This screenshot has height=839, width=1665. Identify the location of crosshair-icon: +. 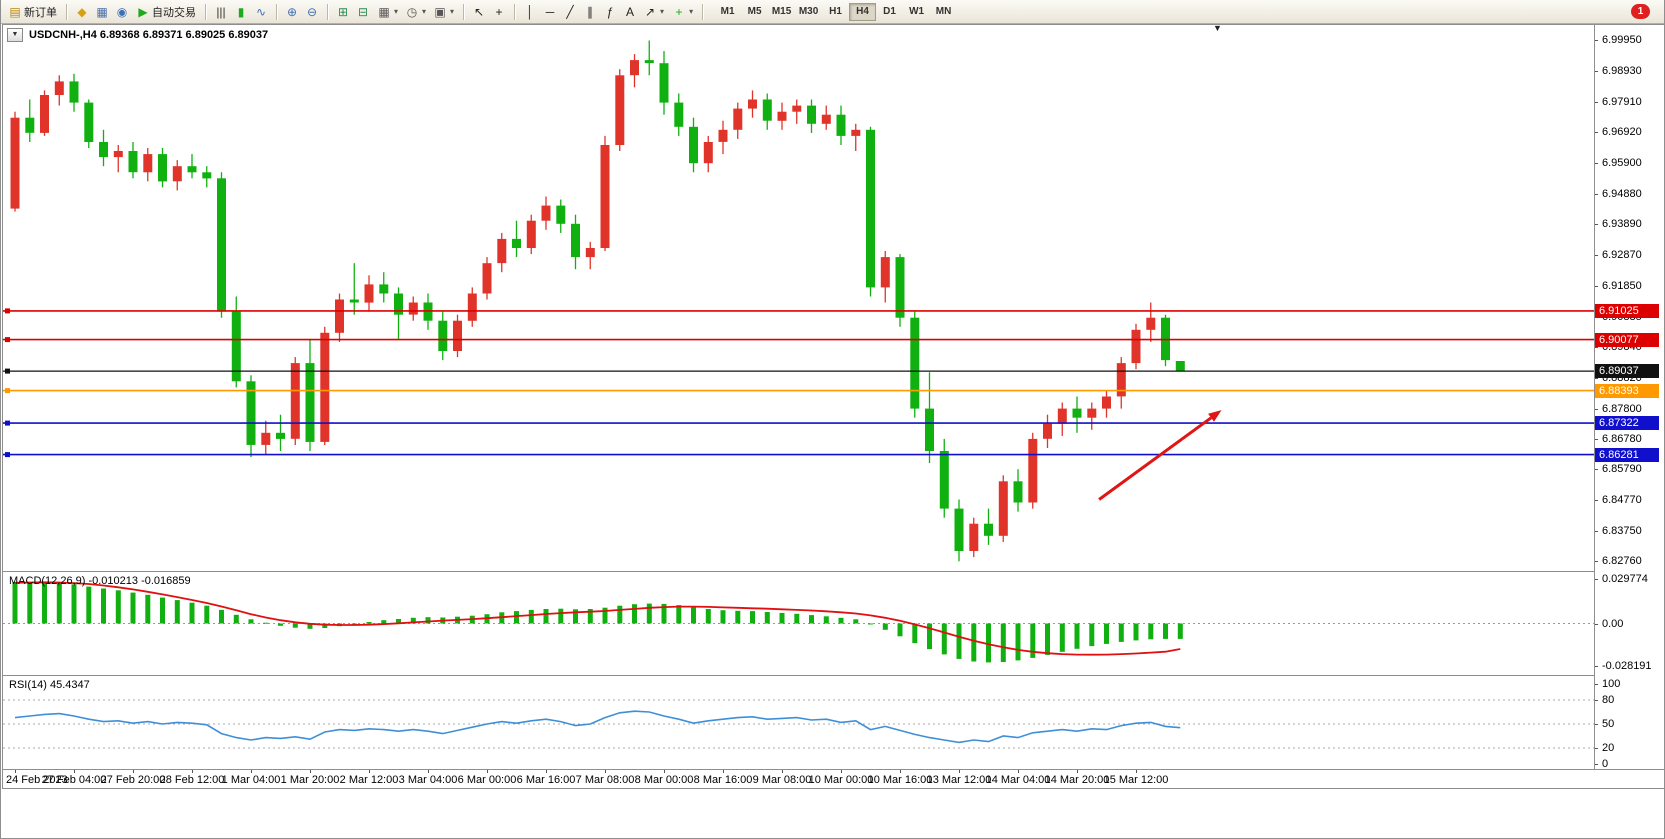
(499, 11).